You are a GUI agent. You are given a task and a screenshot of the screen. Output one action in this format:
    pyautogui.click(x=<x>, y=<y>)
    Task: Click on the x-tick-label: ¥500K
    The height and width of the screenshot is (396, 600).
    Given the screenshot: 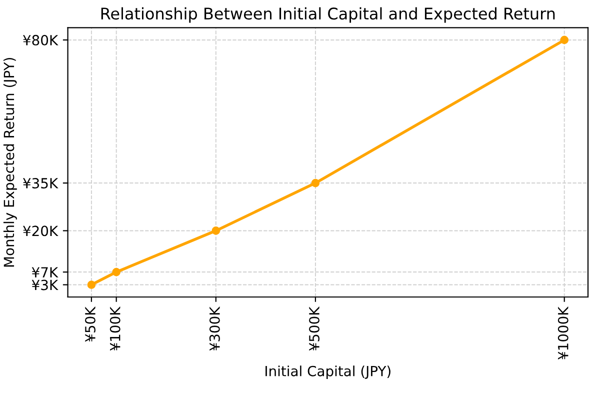 What is the action you would take?
    pyautogui.click(x=314, y=328)
    